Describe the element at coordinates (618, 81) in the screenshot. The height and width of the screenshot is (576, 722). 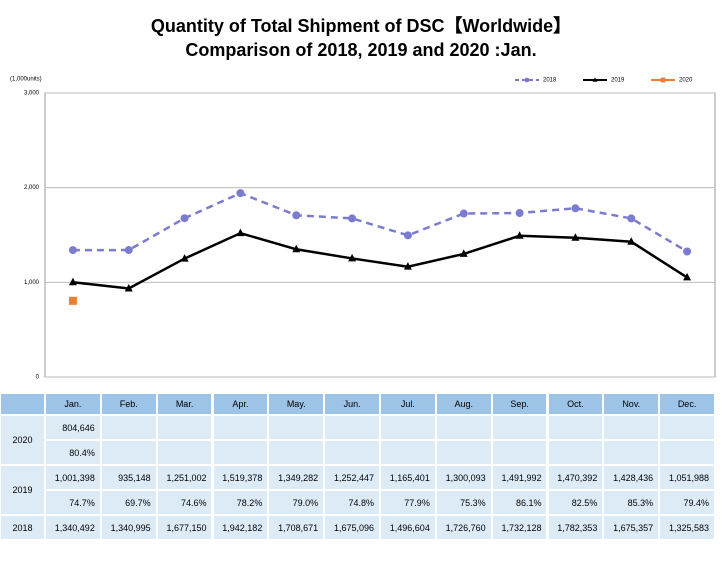
I see `legend-label: 2019` at that location.